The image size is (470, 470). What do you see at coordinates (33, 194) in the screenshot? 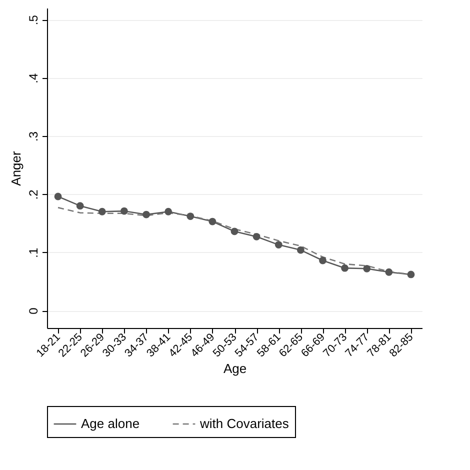
I see `y-tick-label: .2` at bounding box center [33, 194].